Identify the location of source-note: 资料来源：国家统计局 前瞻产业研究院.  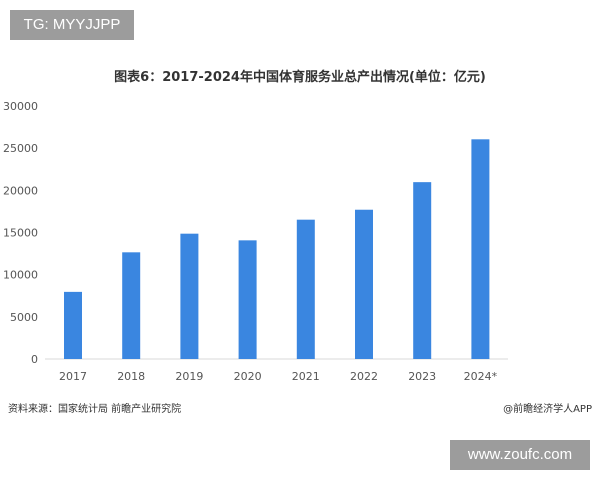
(95, 409).